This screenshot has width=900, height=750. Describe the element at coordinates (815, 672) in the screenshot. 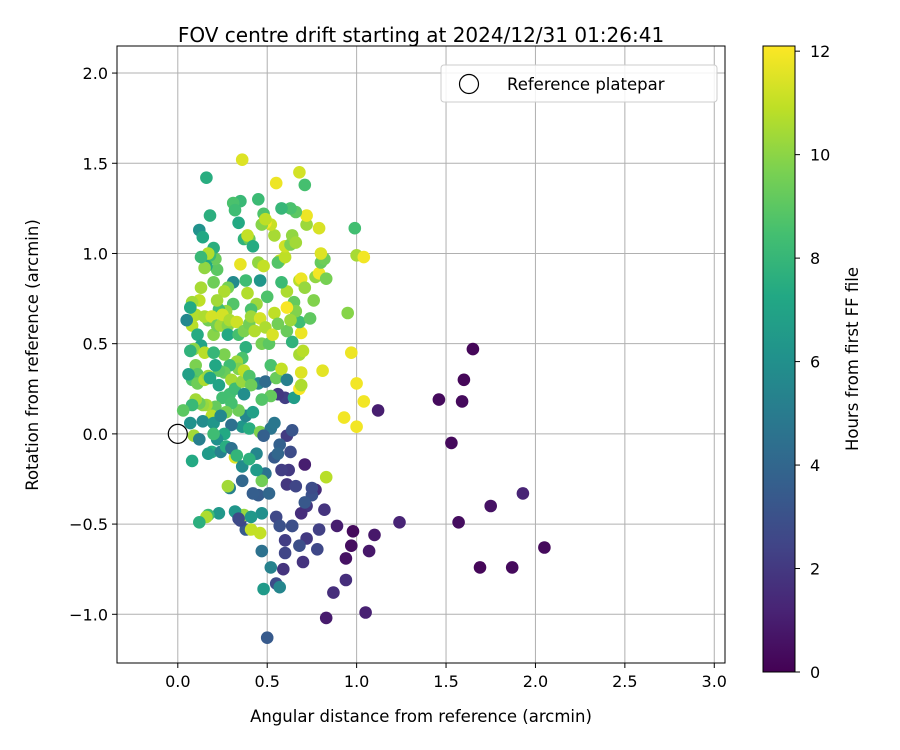

I see `colorbar-tick-label: 0` at that location.